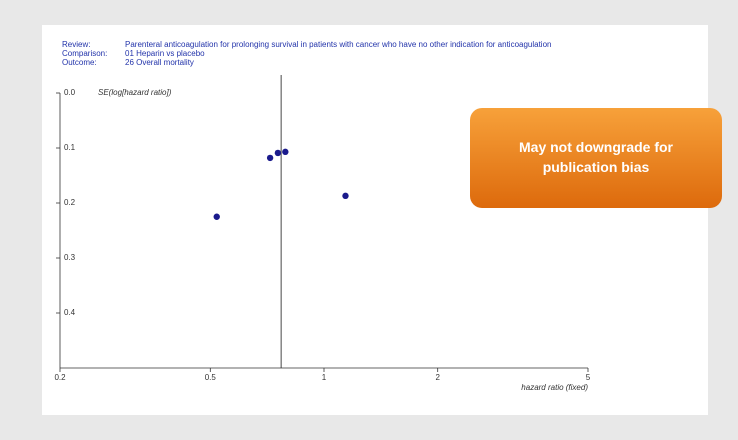 This screenshot has height=440, width=738. Describe the element at coordinates (324, 377) in the screenshot. I see `x-tick-label: 1` at that location.